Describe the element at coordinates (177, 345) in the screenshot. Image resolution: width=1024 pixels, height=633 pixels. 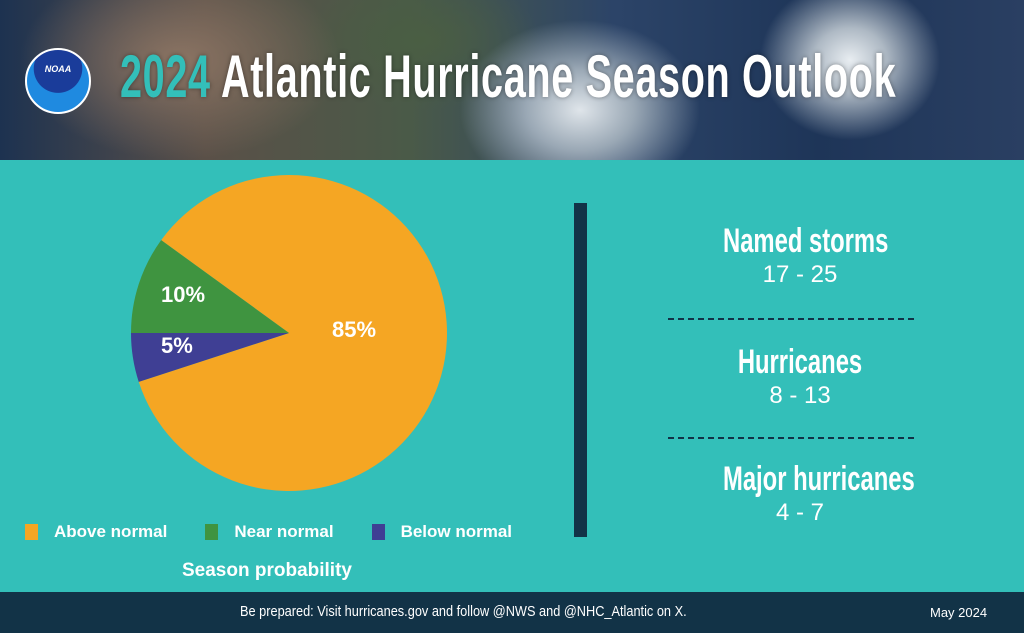
I see `pie-label: 5%` at that location.